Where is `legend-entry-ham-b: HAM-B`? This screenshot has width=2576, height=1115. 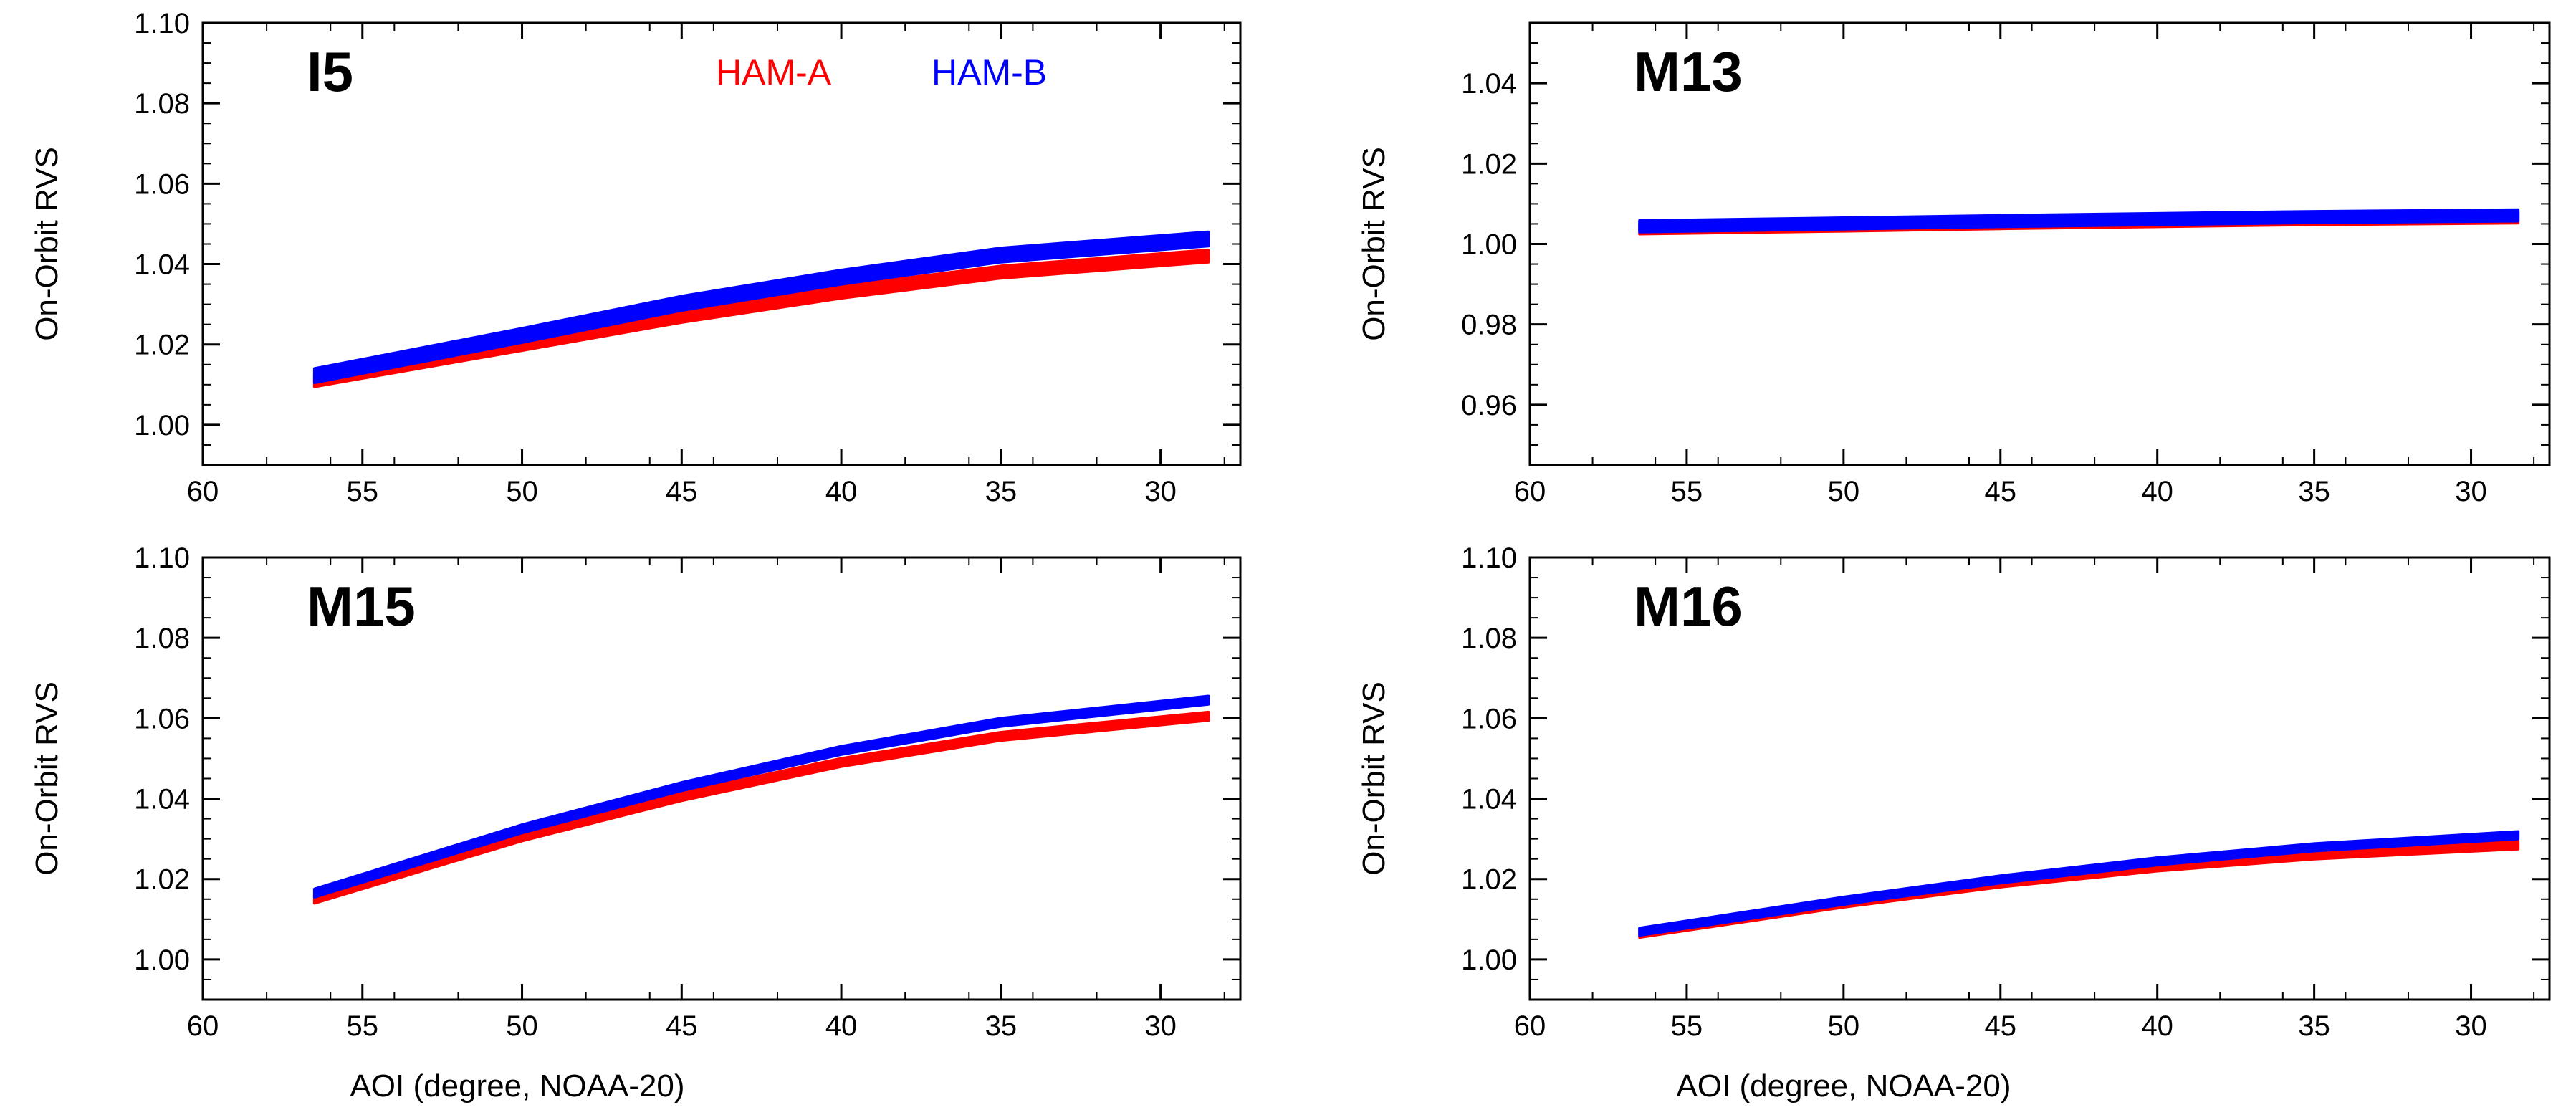 legend-entry-ham-b: HAM-B is located at coordinates (990, 72).